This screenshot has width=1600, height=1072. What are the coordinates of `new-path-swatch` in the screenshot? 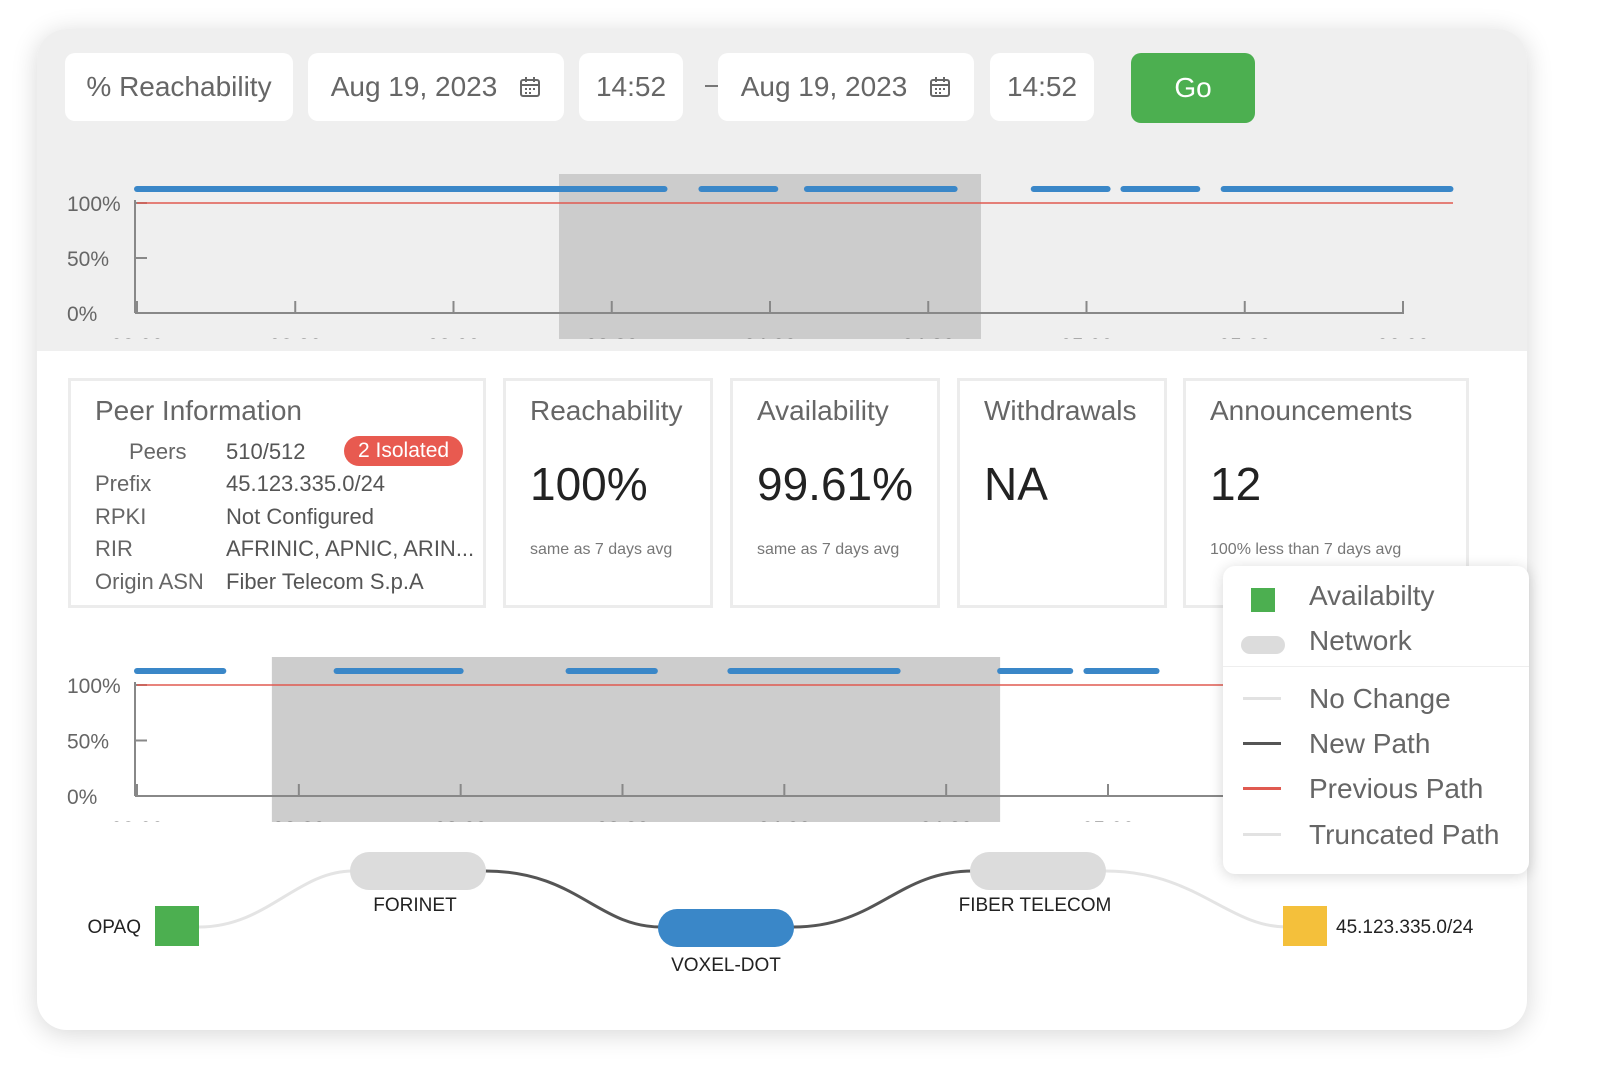 It's located at (1262, 743).